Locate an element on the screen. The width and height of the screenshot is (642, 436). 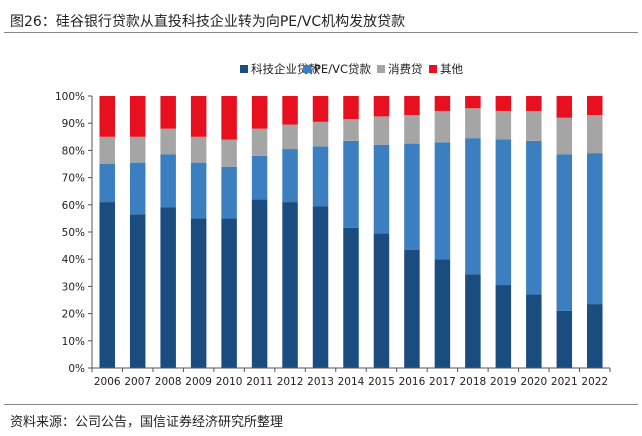
bar-segment-2022-s3 is located at coordinates (595, 106).